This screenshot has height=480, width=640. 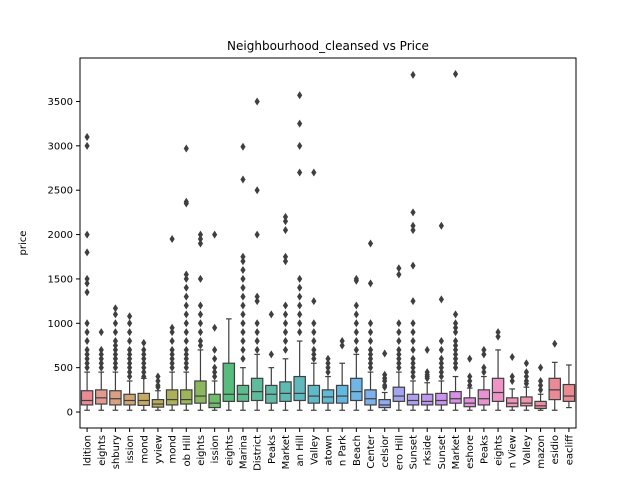 I want to click on x-tick-label: ission, so click(x=130, y=449).